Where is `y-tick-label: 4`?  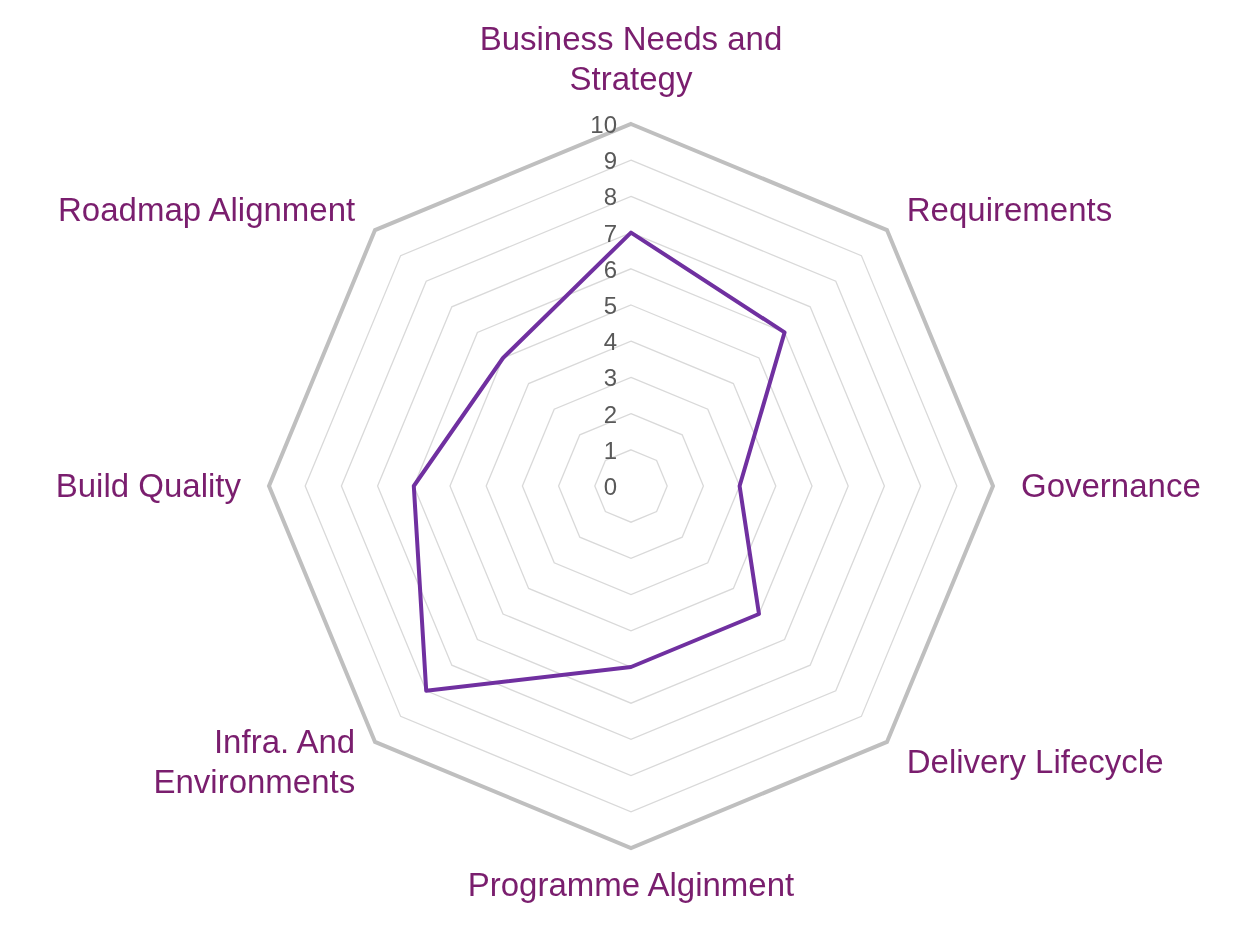
y-tick-label: 4 is located at coordinates (610, 342).